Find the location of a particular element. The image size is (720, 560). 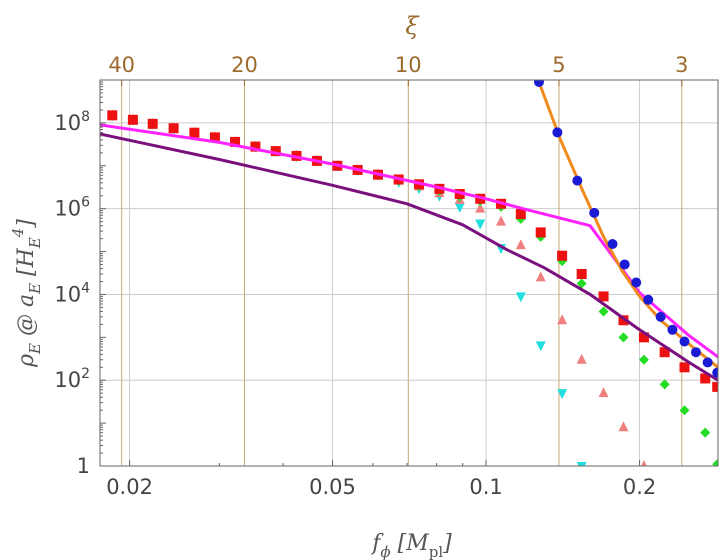

x-axis-title: fϕ [Mpl] is located at coordinates (411, 545).